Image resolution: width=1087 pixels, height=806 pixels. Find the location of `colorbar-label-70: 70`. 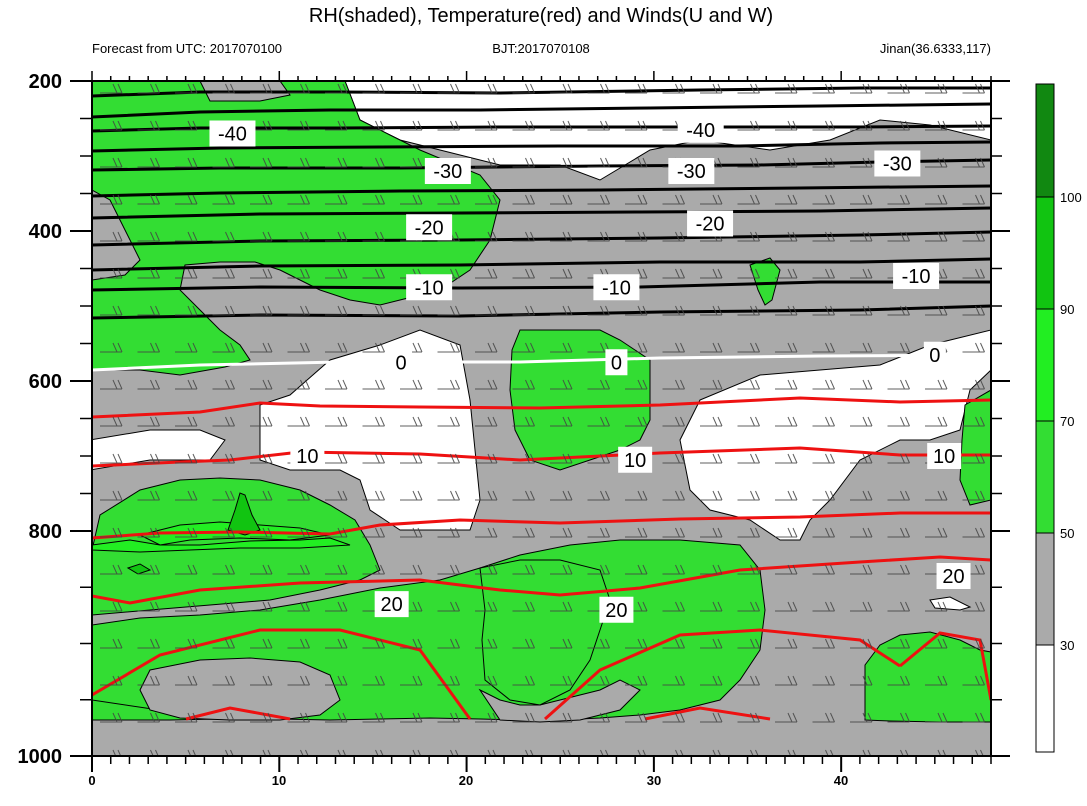

colorbar-label-70: 70 is located at coordinates (1067, 421).